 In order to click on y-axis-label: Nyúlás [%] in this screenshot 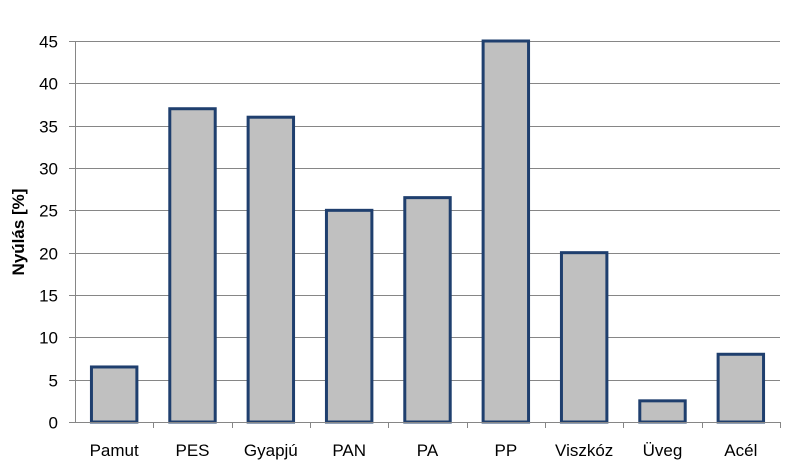, I will do `click(18, 232)`.